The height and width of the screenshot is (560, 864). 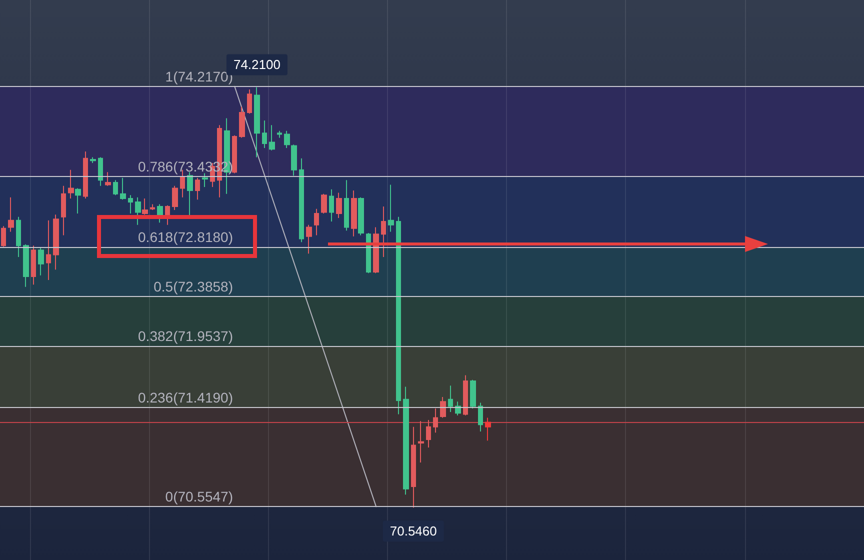 What do you see at coordinates (256, 64) in the screenshot?
I see `annotation: 74.2100` at bounding box center [256, 64].